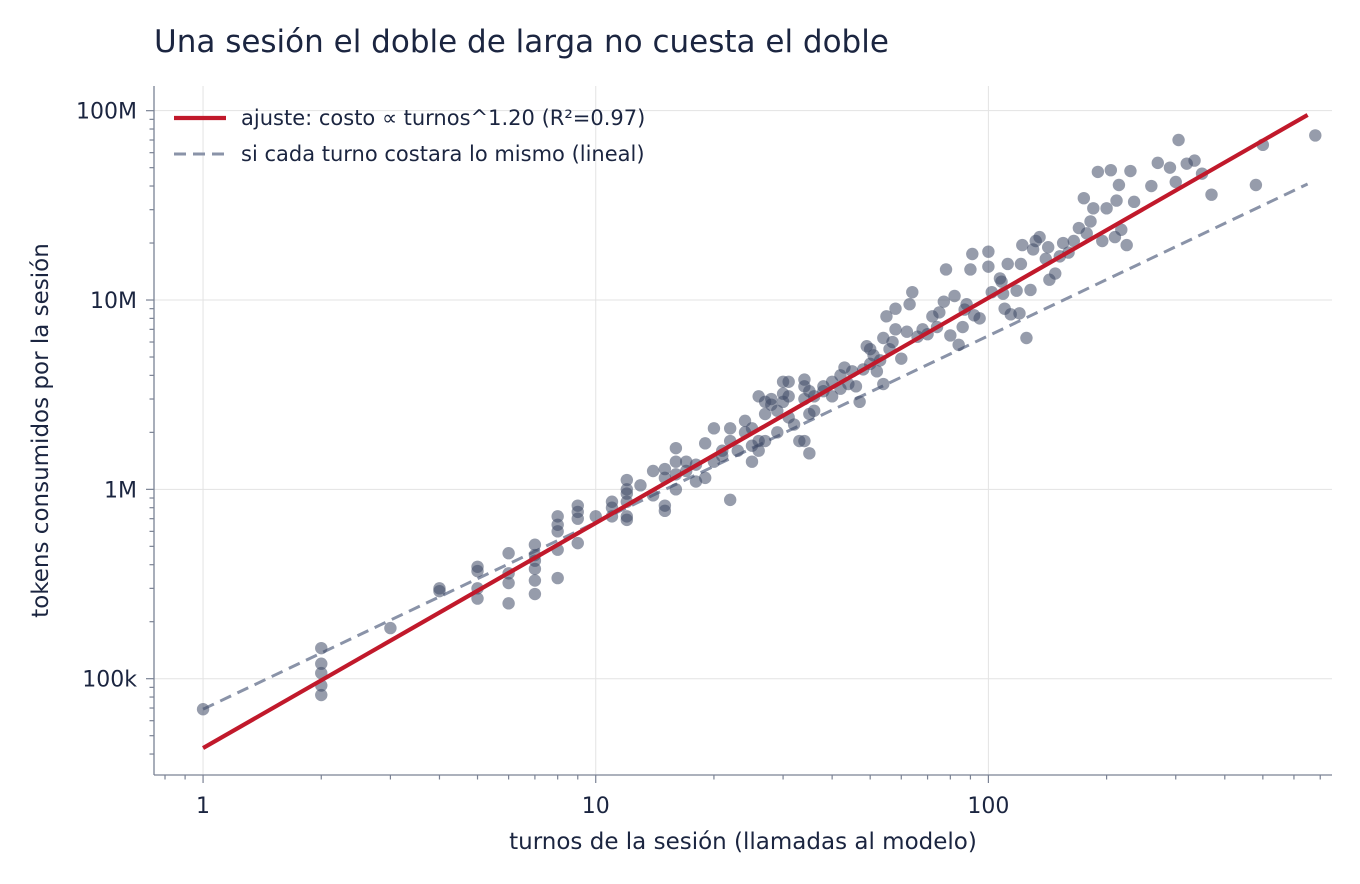 This screenshot has width=1360, height=884. What do you see at coordinates (743, 842) in the screenshot?
I see `x-axis-label: turnos de la sesión (llamadas al modelo)` at bounding box center [743, 842].